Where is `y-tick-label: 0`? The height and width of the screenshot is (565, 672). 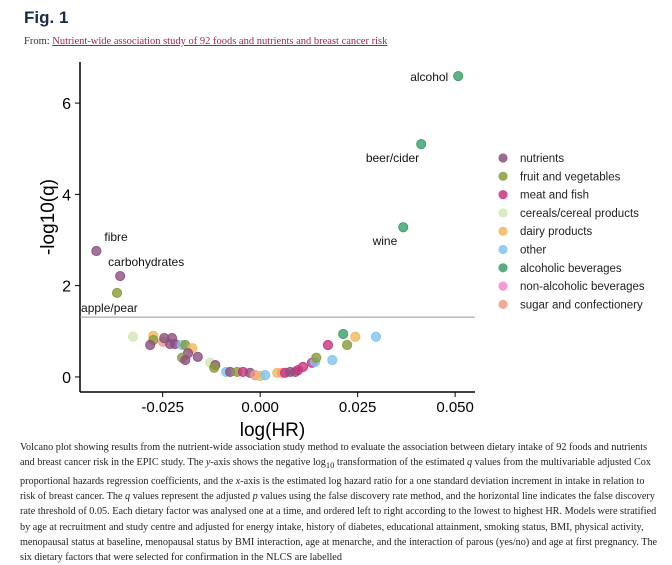 y-tick-label: 0 is located at coordinates (66, 378).